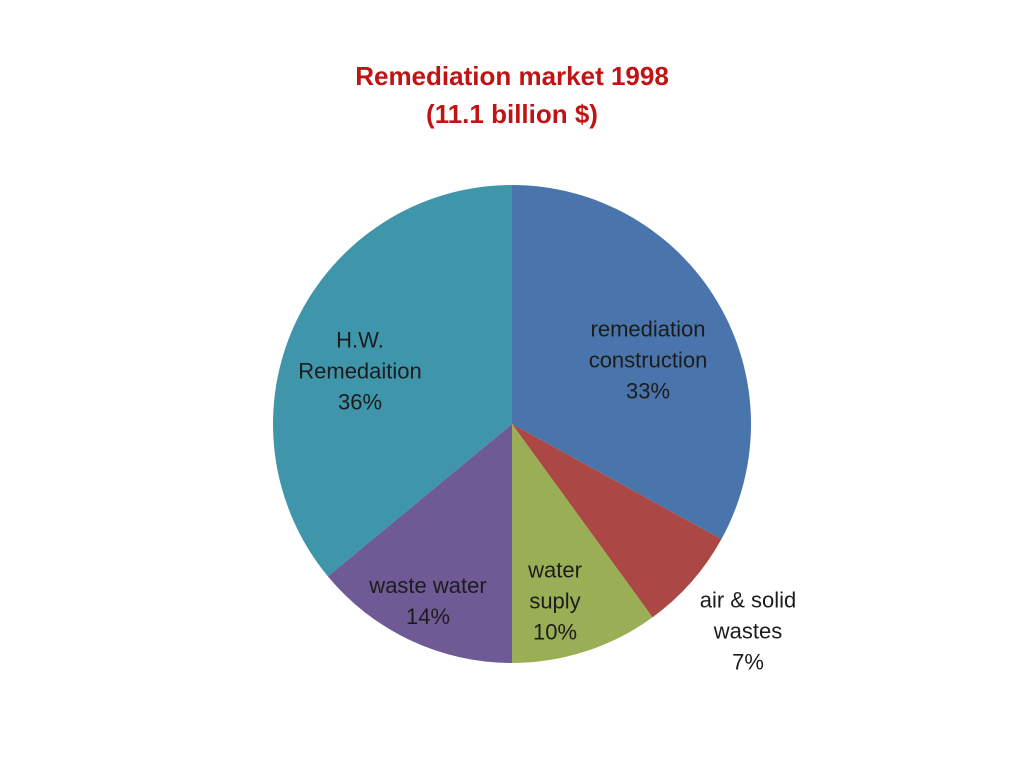 This screenshot has width=1024, height=768. I want to click on slice-label-line: air & solid, so click(748, 600).